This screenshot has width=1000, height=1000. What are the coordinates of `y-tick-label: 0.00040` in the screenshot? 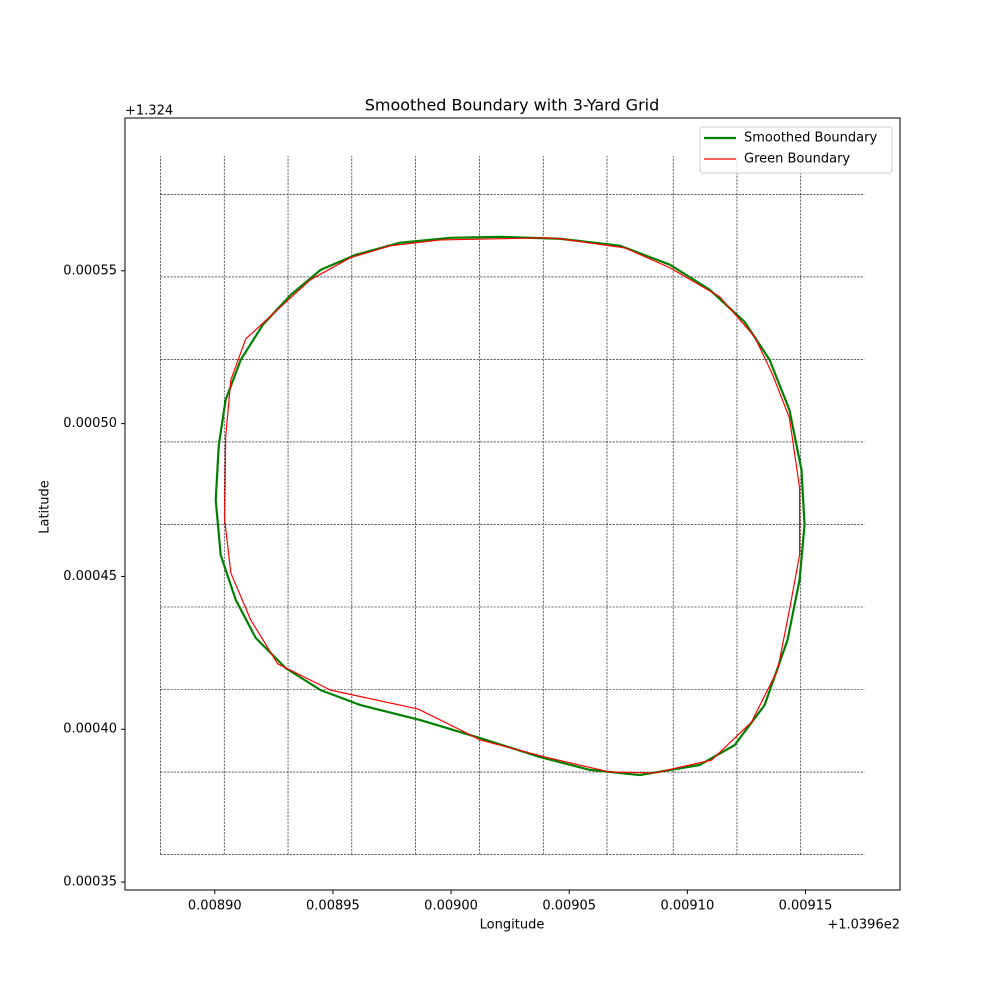 It's located at (90, 729).